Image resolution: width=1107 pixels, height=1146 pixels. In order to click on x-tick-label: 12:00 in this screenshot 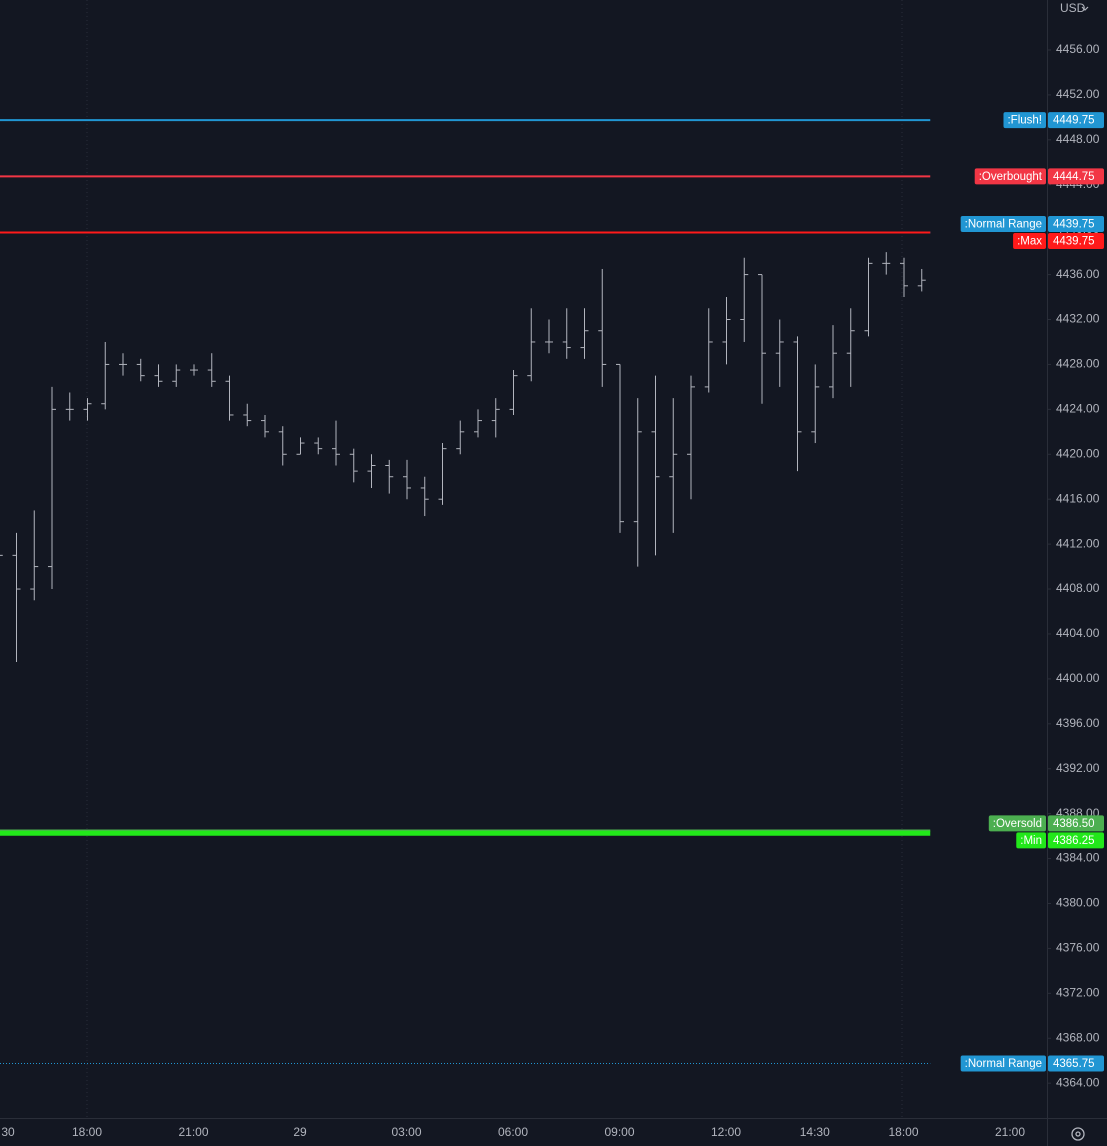, I will do `click(726, 1132)`.